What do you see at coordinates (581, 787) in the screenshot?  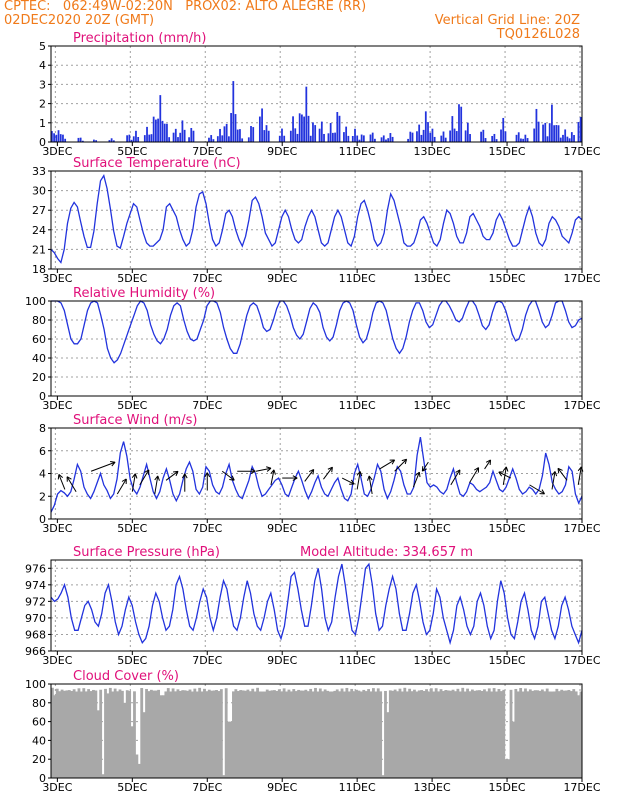 I see `x-tick-label: 17DEC` at bounding box center [581, 787].